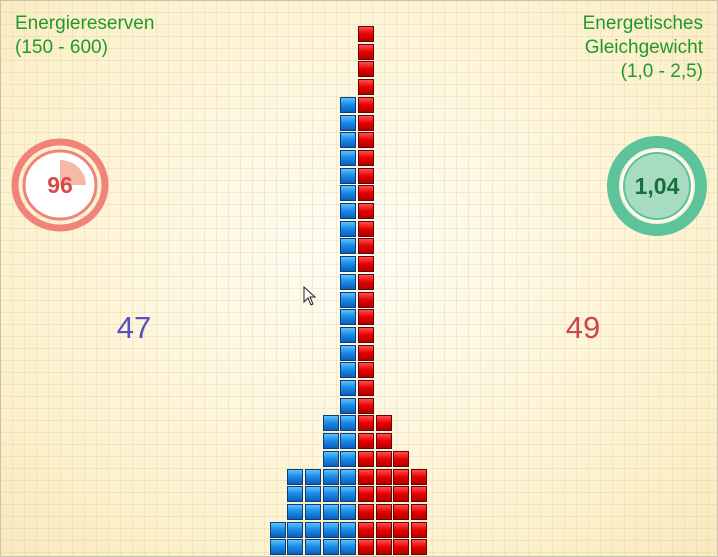  What do you see at coordinates (583, 327) in the screenshot?
I see `red-score: 49` at bounding box center [583, 327].